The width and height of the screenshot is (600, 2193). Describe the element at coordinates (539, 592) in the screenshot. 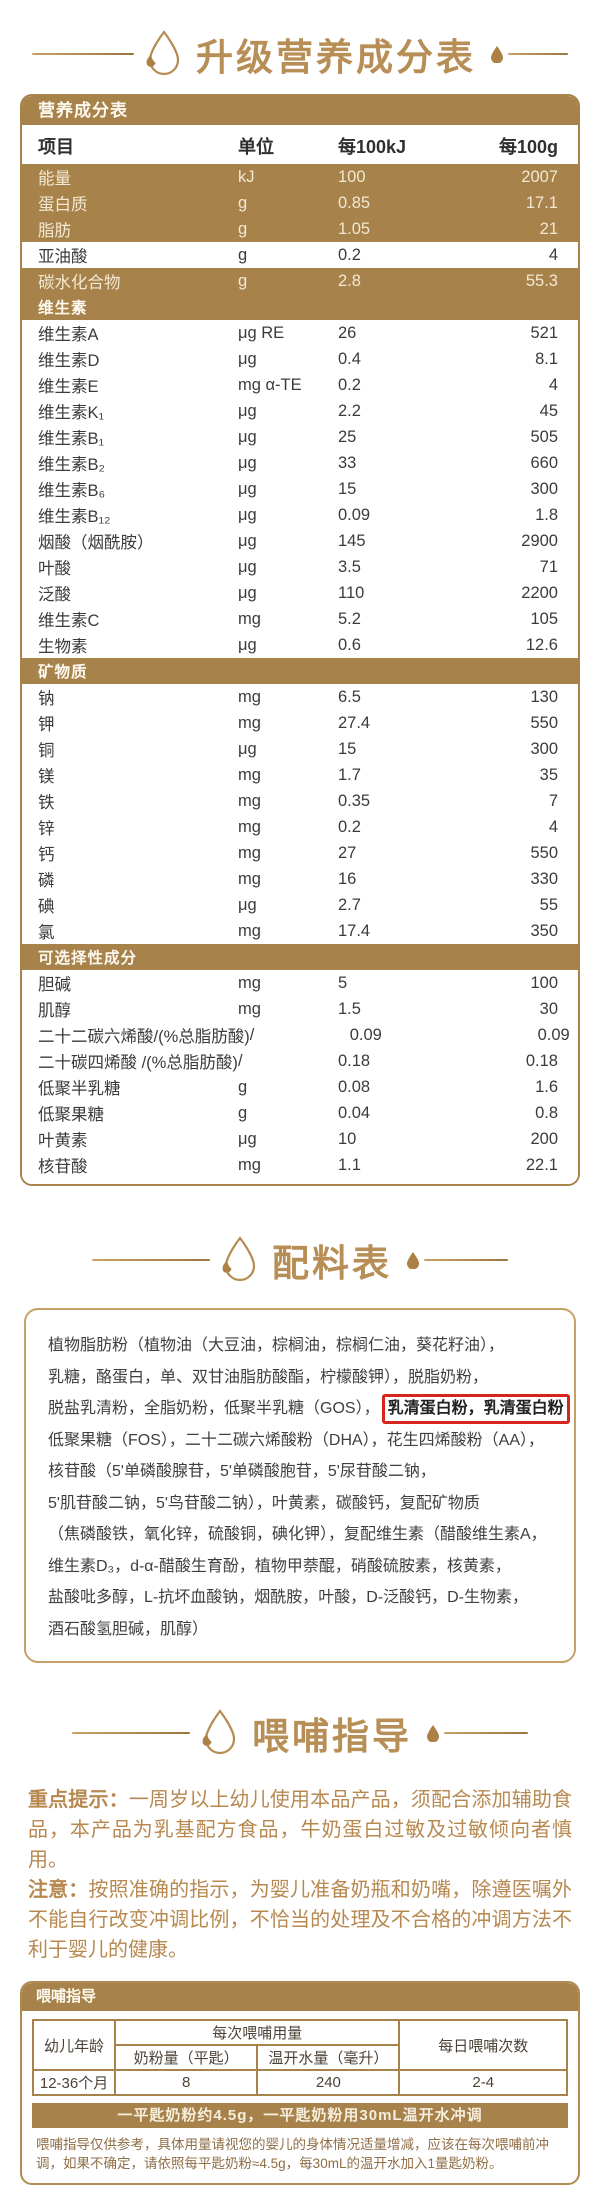

I see `nutrient-per100g: 2200` at that location.